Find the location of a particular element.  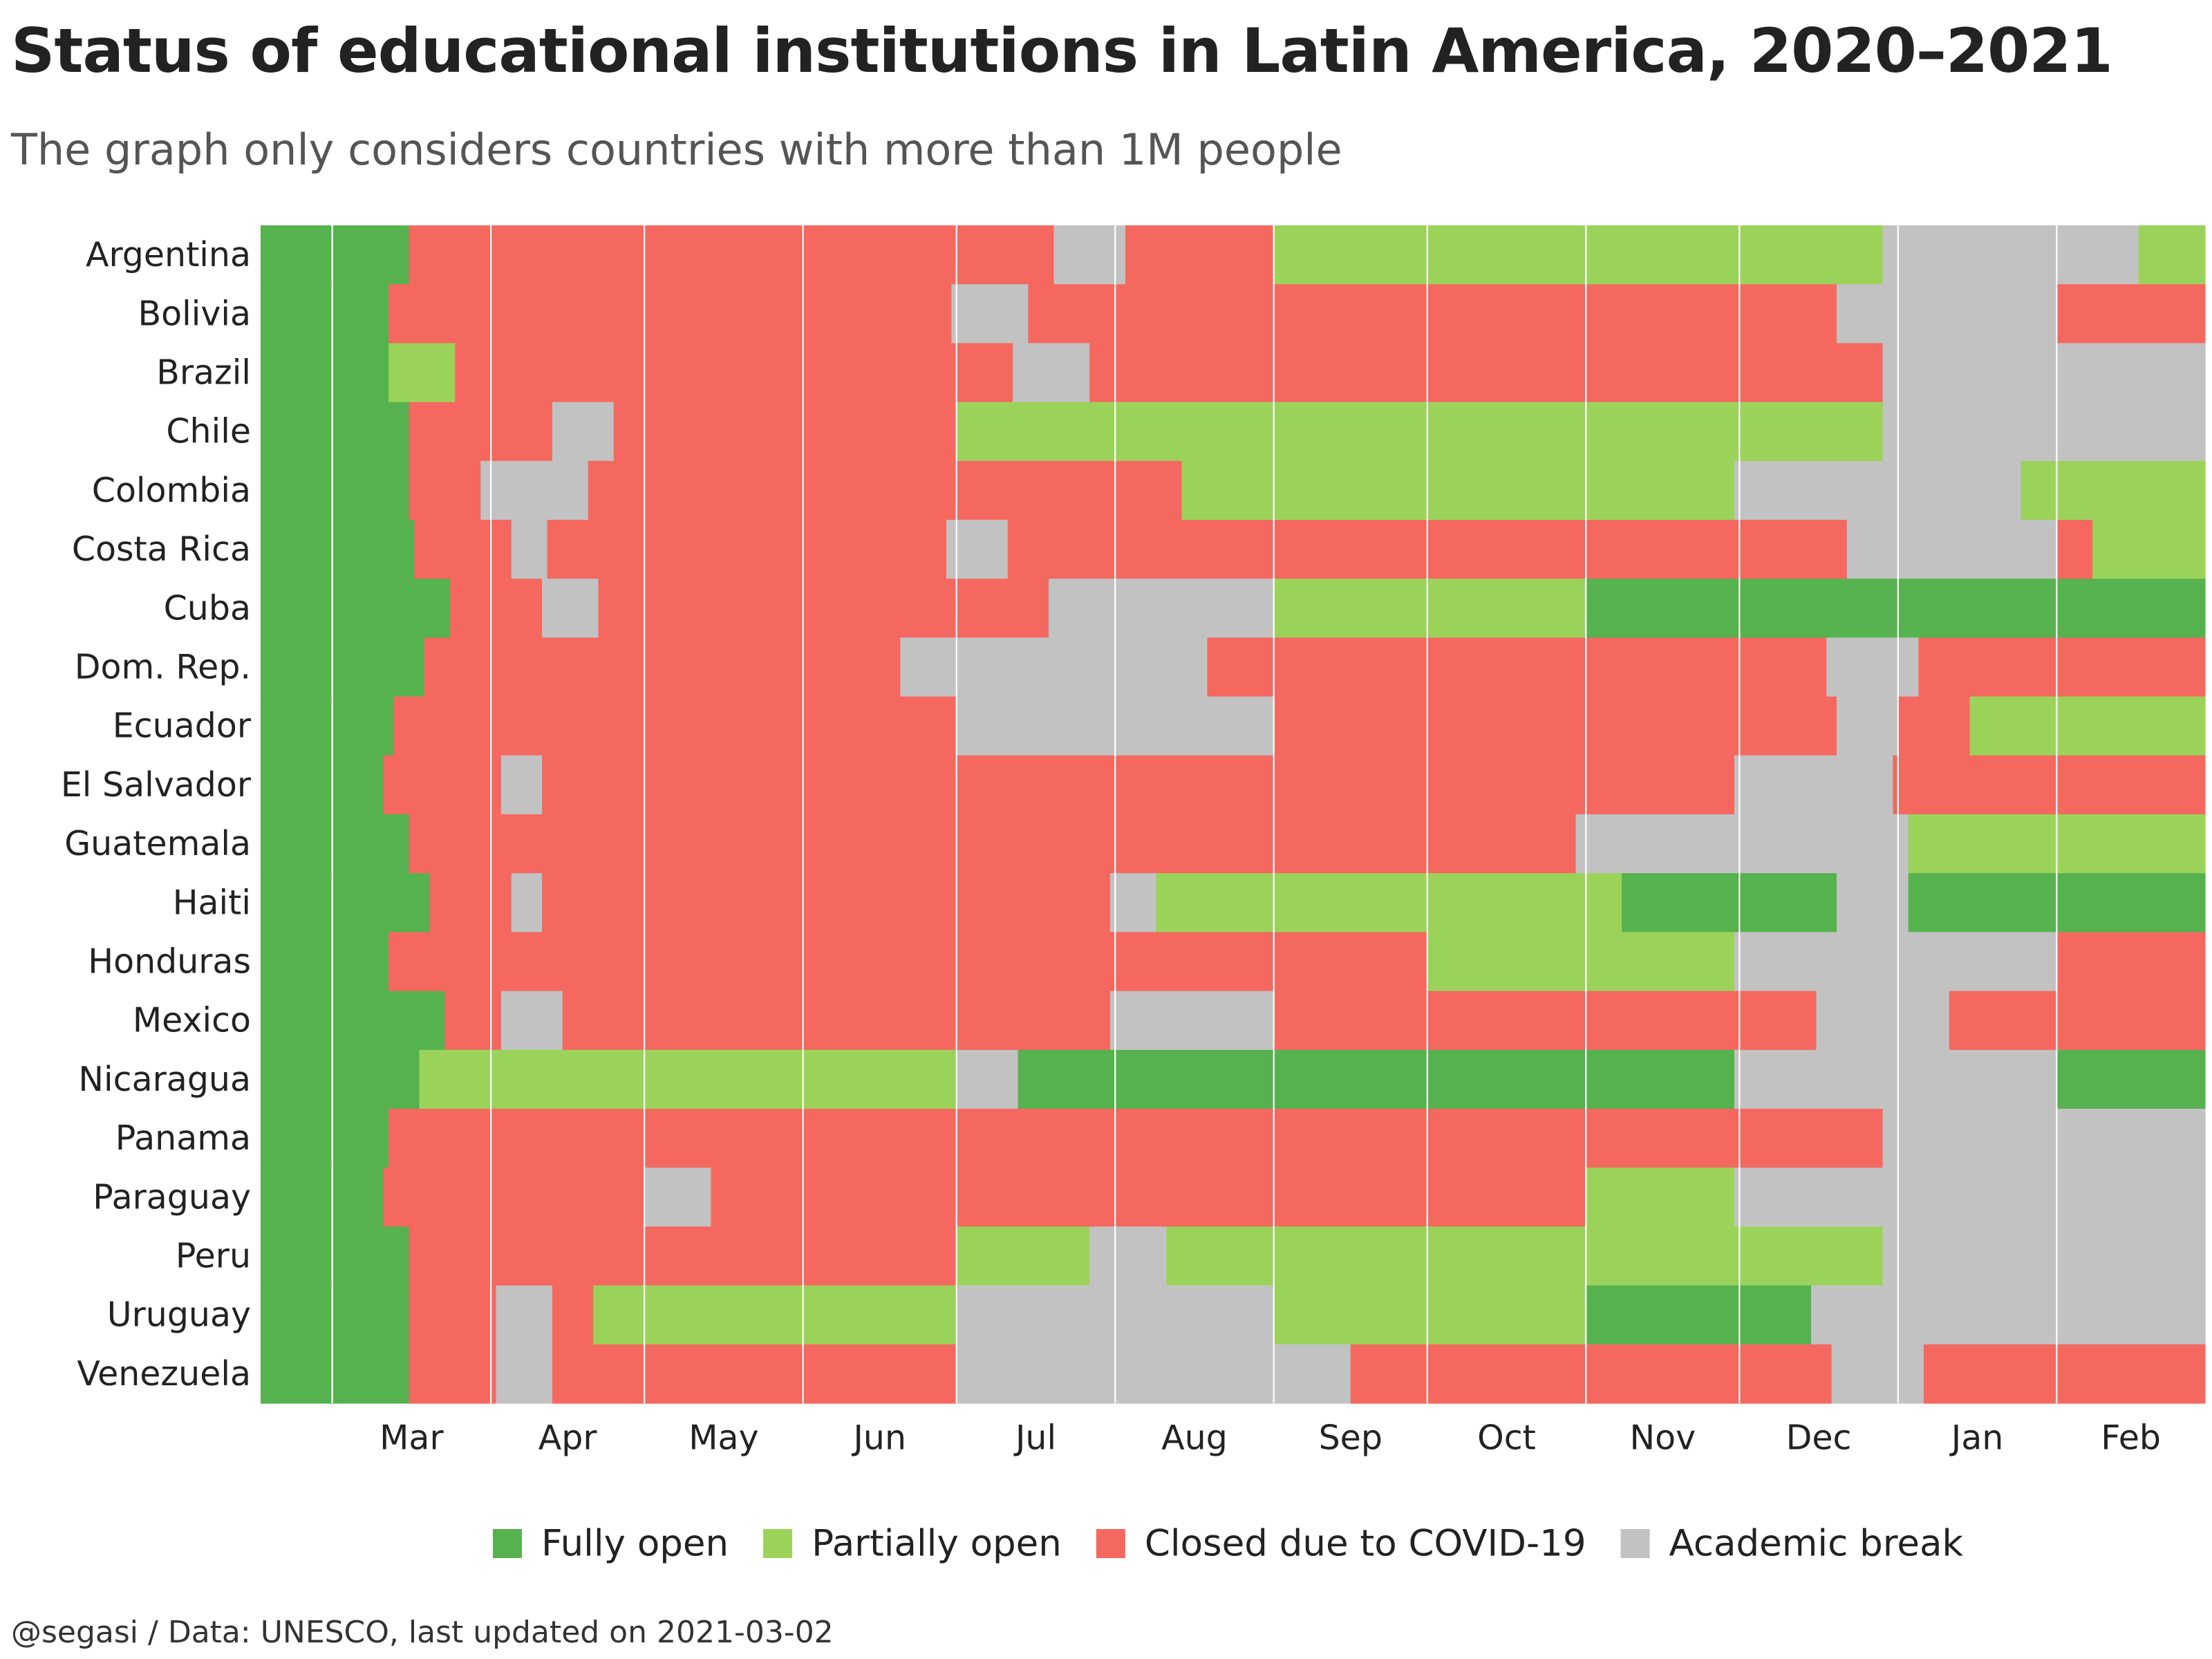

country-label: Dom. Rep. is located at coordinates (163, 667).